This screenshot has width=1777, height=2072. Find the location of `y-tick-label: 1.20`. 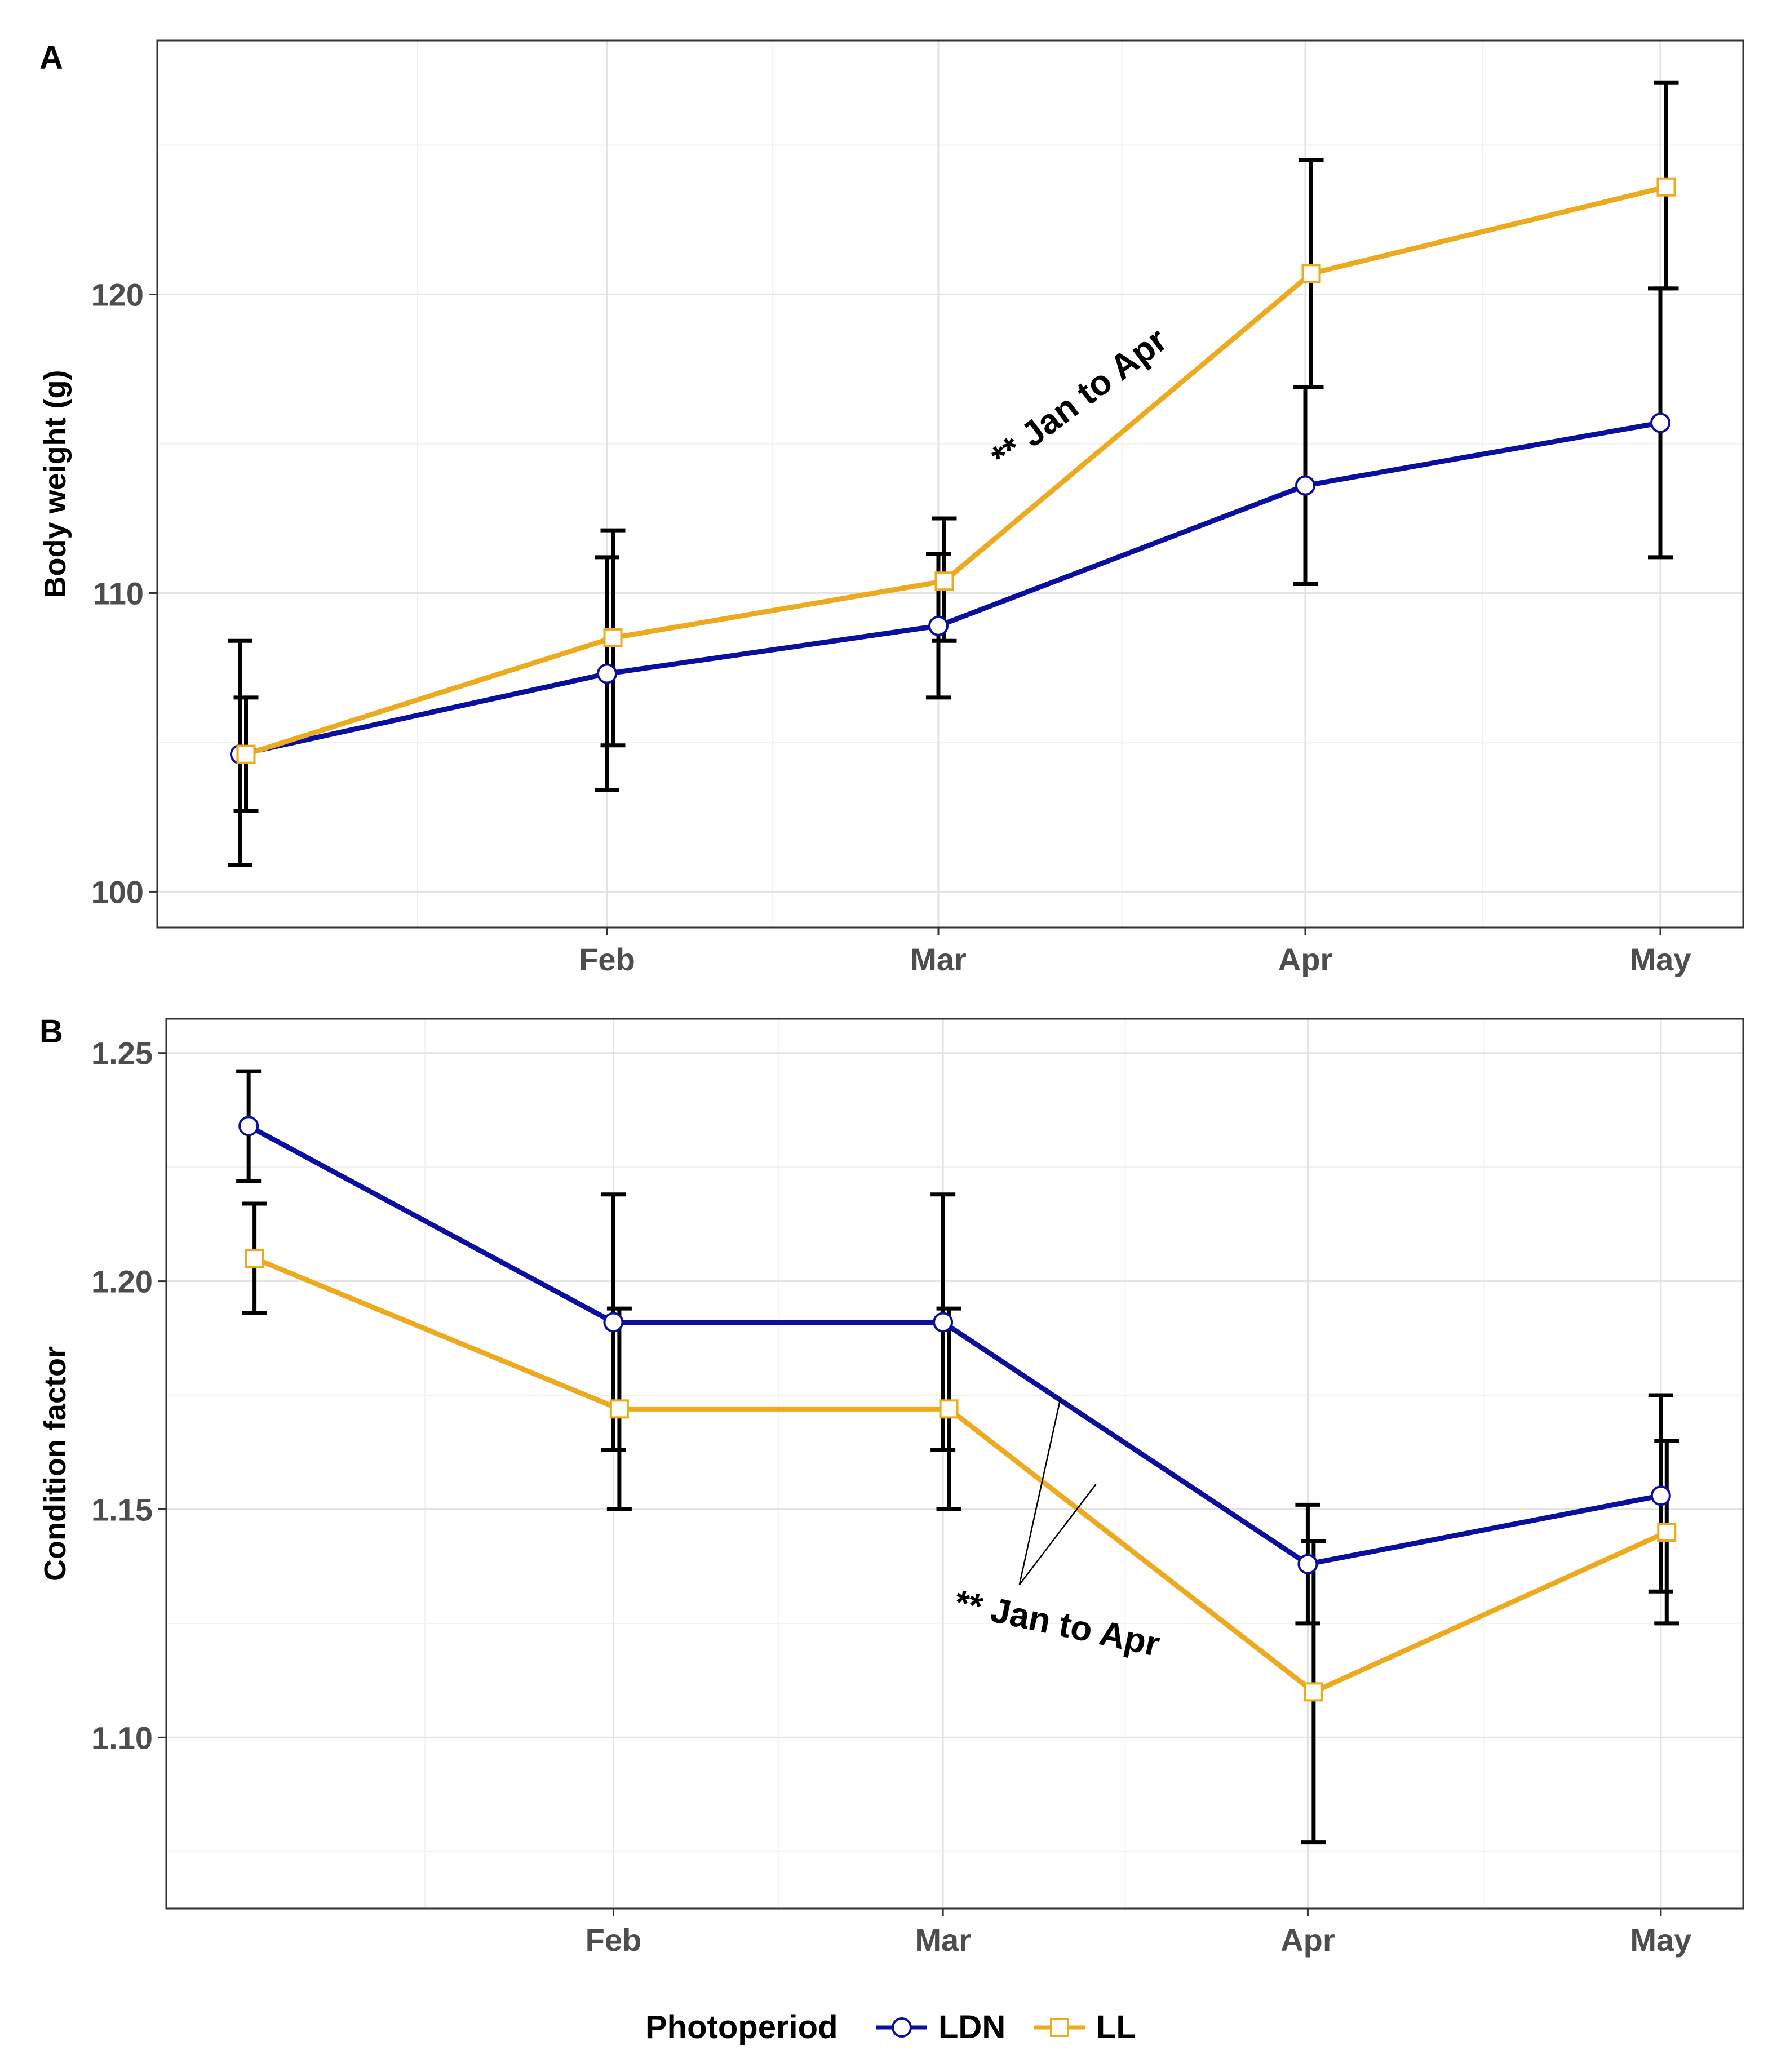

y-tick-label: 1.20 is located at coordinates (122, 1281).